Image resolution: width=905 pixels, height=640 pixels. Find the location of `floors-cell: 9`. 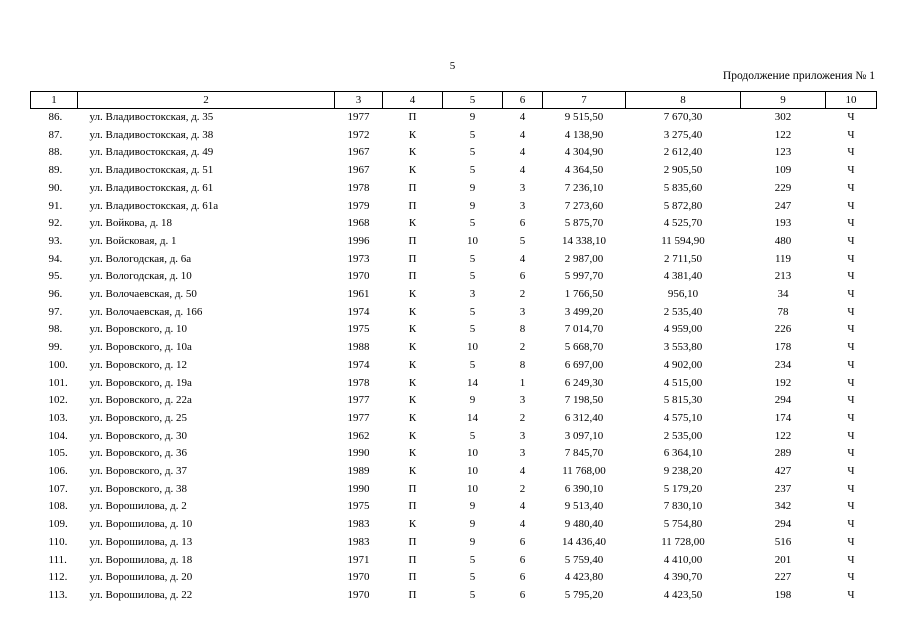

floors-cell: 9 is located at coordinates (472, 541).